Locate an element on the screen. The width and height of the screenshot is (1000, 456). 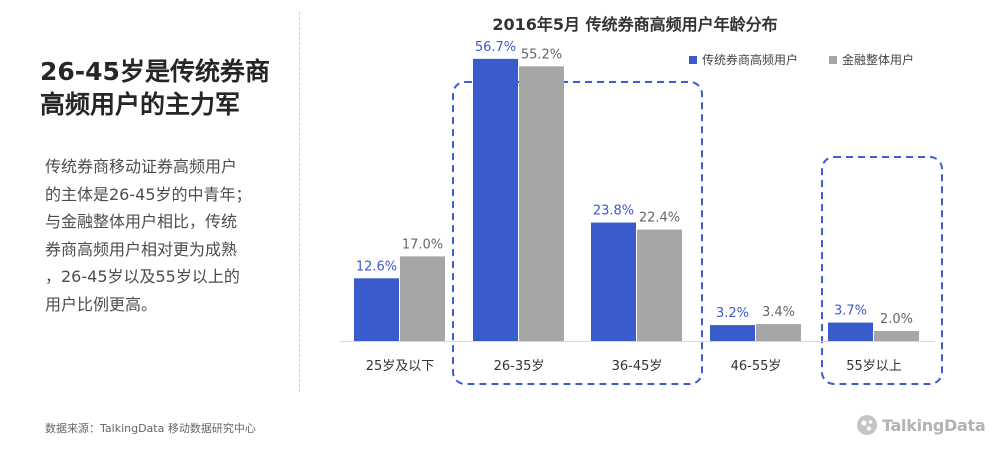
highlight-box is located at coordinates (882, 270).